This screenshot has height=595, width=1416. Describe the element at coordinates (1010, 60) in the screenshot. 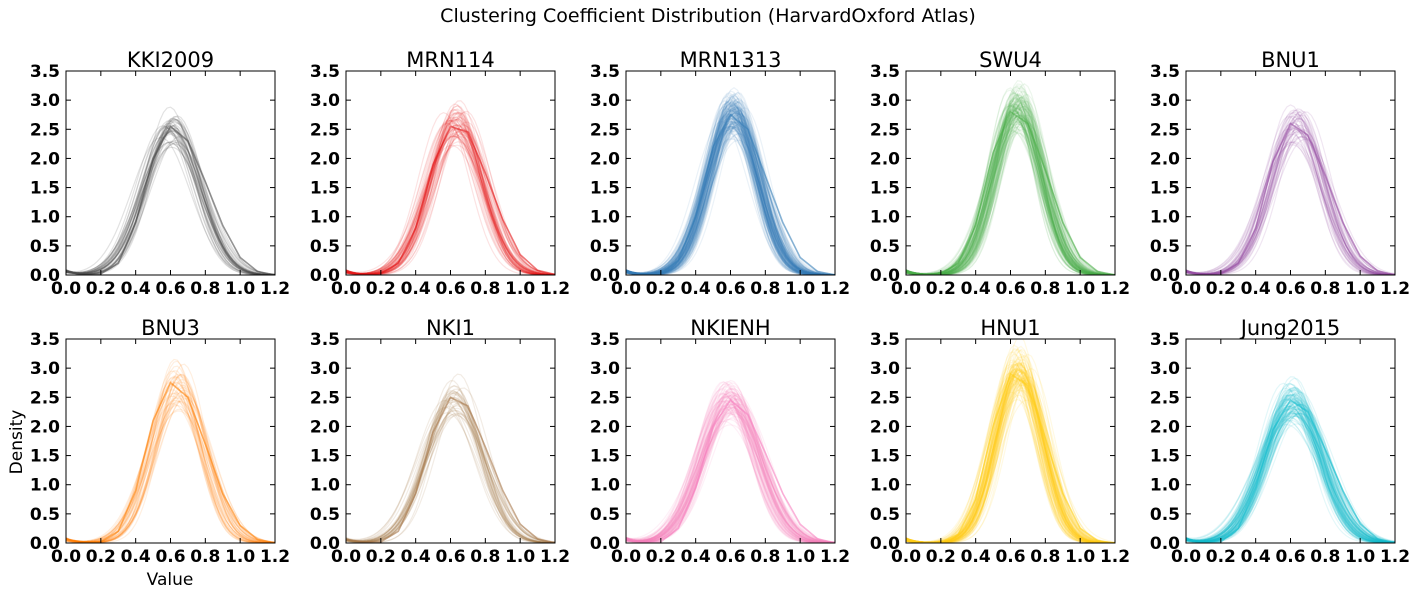

I see `panel-title: SWU4` at that location.